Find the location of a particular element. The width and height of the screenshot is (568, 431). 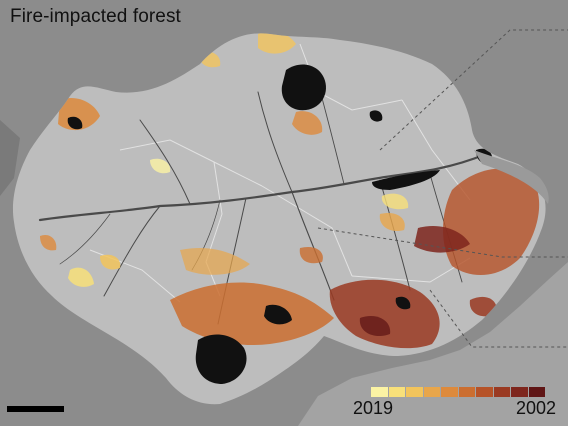

neighbor-land-west is located at coordinates (10, 158).